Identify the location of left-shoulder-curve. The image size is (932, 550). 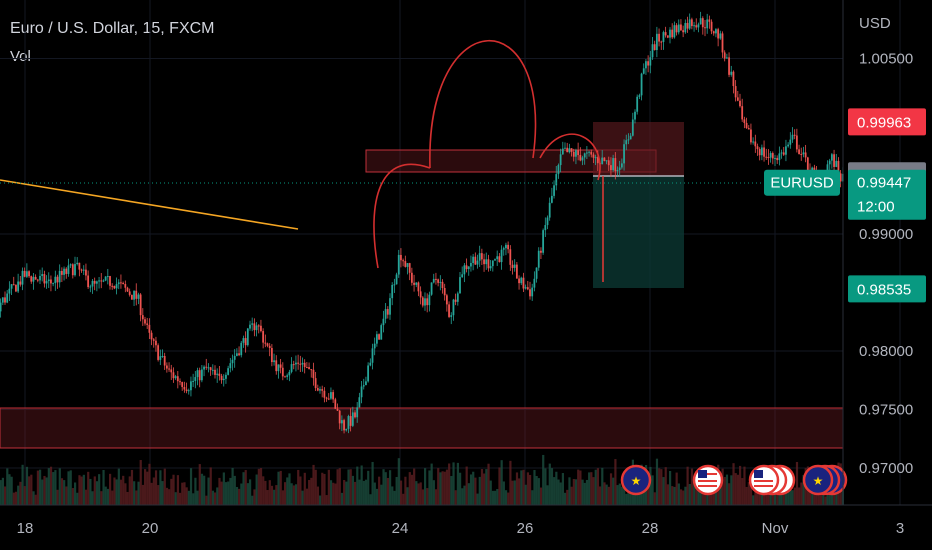
(402, 216).